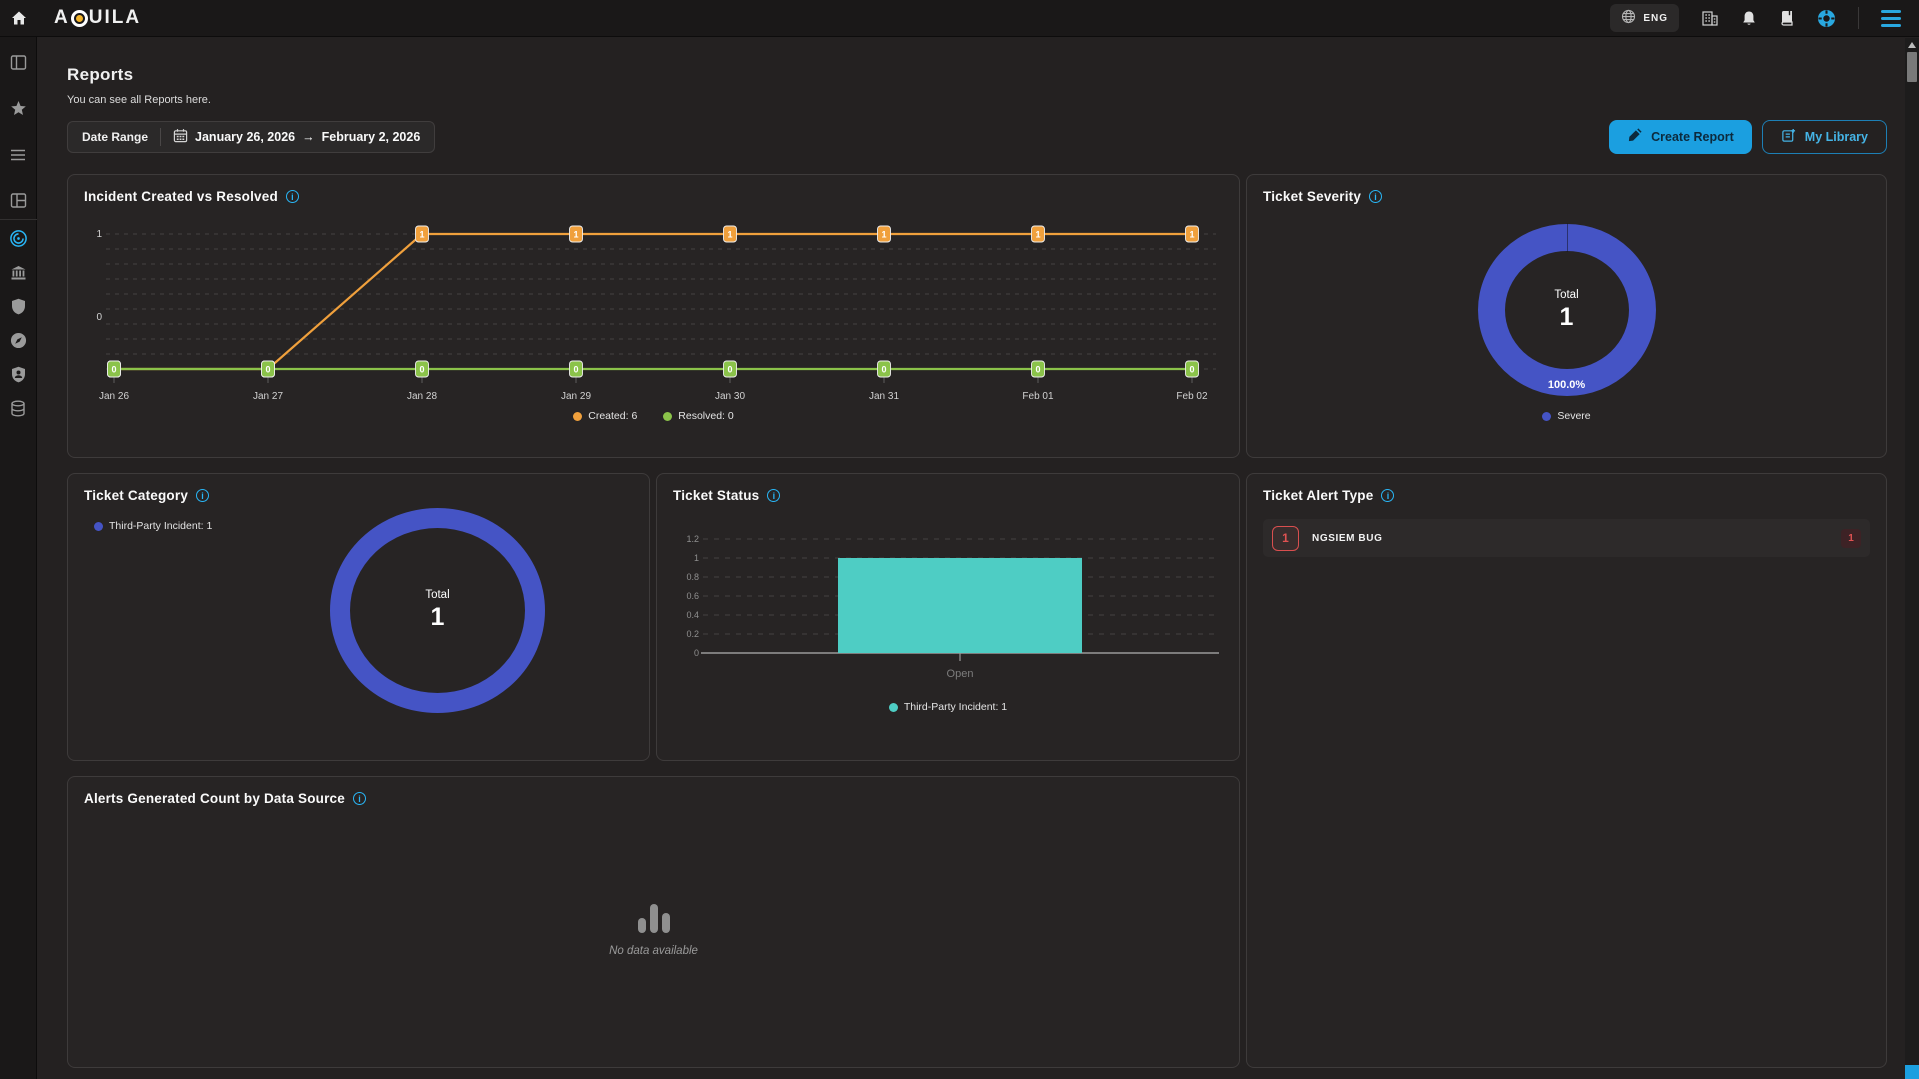 Image resolution: width=1919 pixels, height=1079 pixels. Describe the element at coordinates (893, 707) in the screenshot. I see `status-dot-icon` at that location.